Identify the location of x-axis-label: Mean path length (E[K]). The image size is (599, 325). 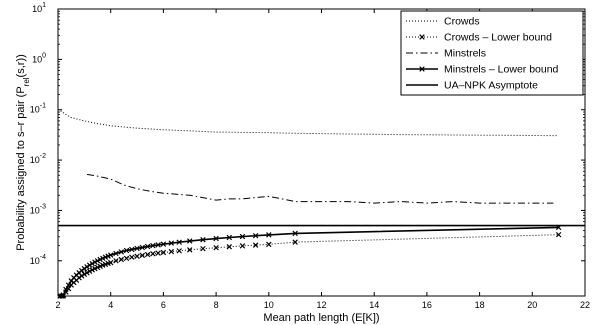
(321, 318).